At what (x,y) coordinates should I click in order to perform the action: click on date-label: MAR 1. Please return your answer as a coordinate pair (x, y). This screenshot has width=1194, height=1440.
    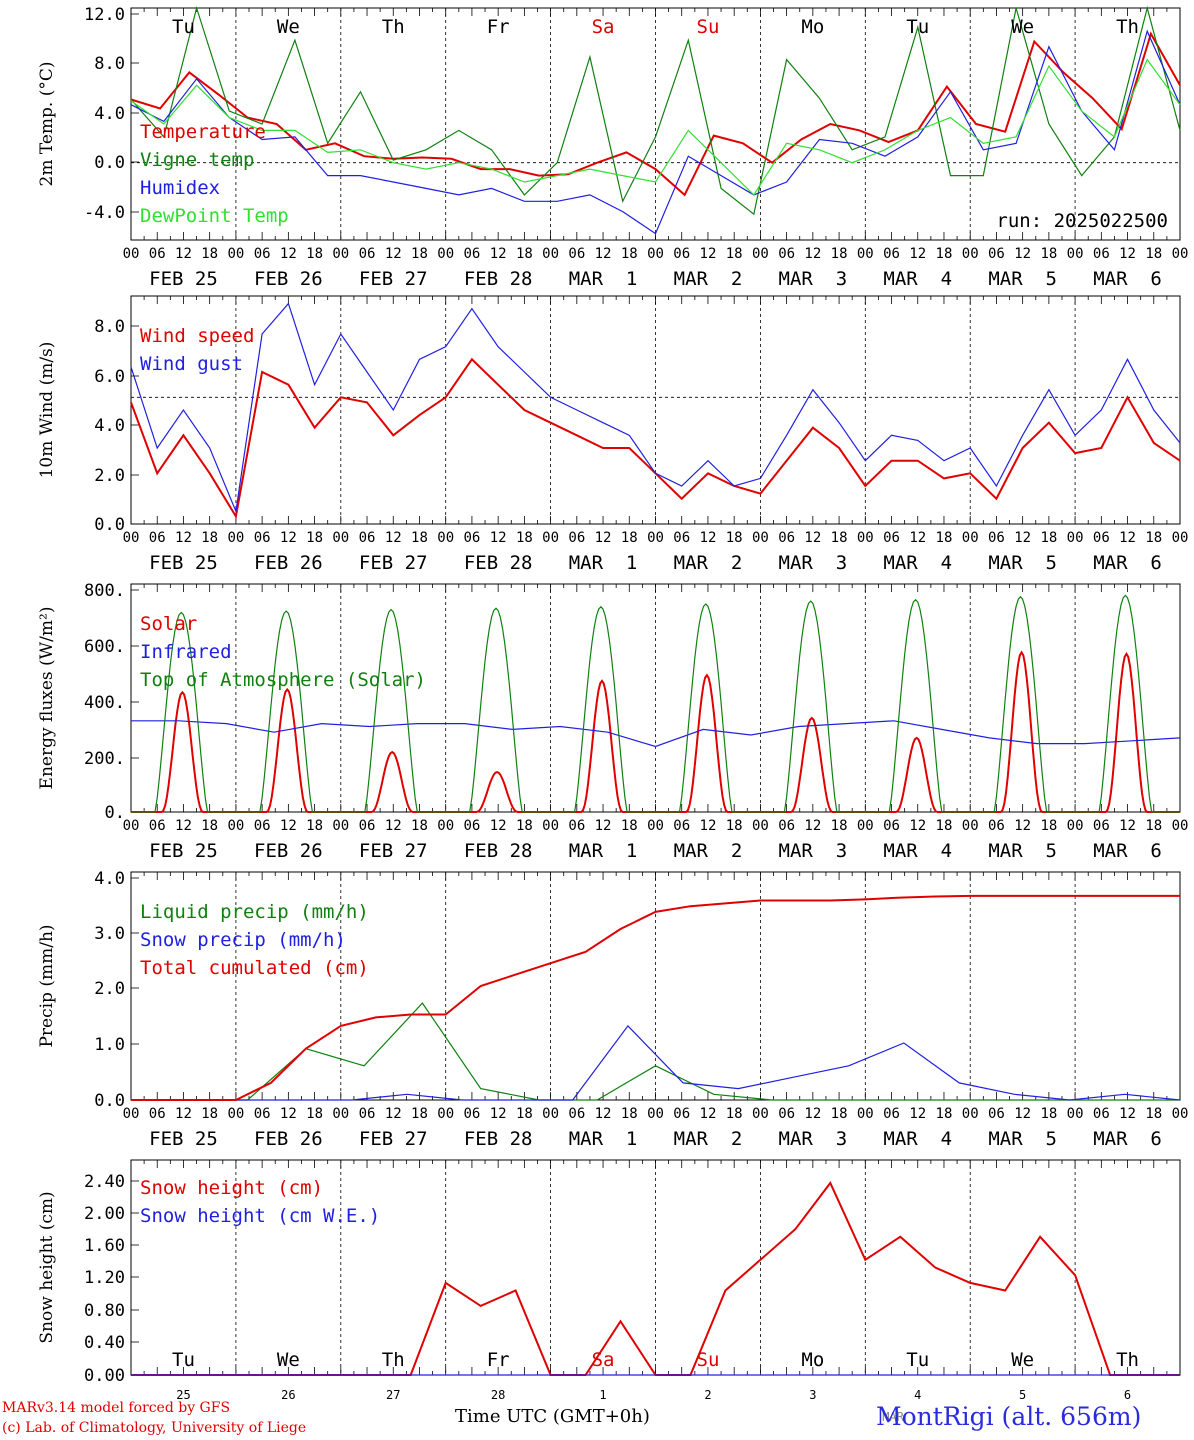
    Looking at the image, I should click on (603, 851).